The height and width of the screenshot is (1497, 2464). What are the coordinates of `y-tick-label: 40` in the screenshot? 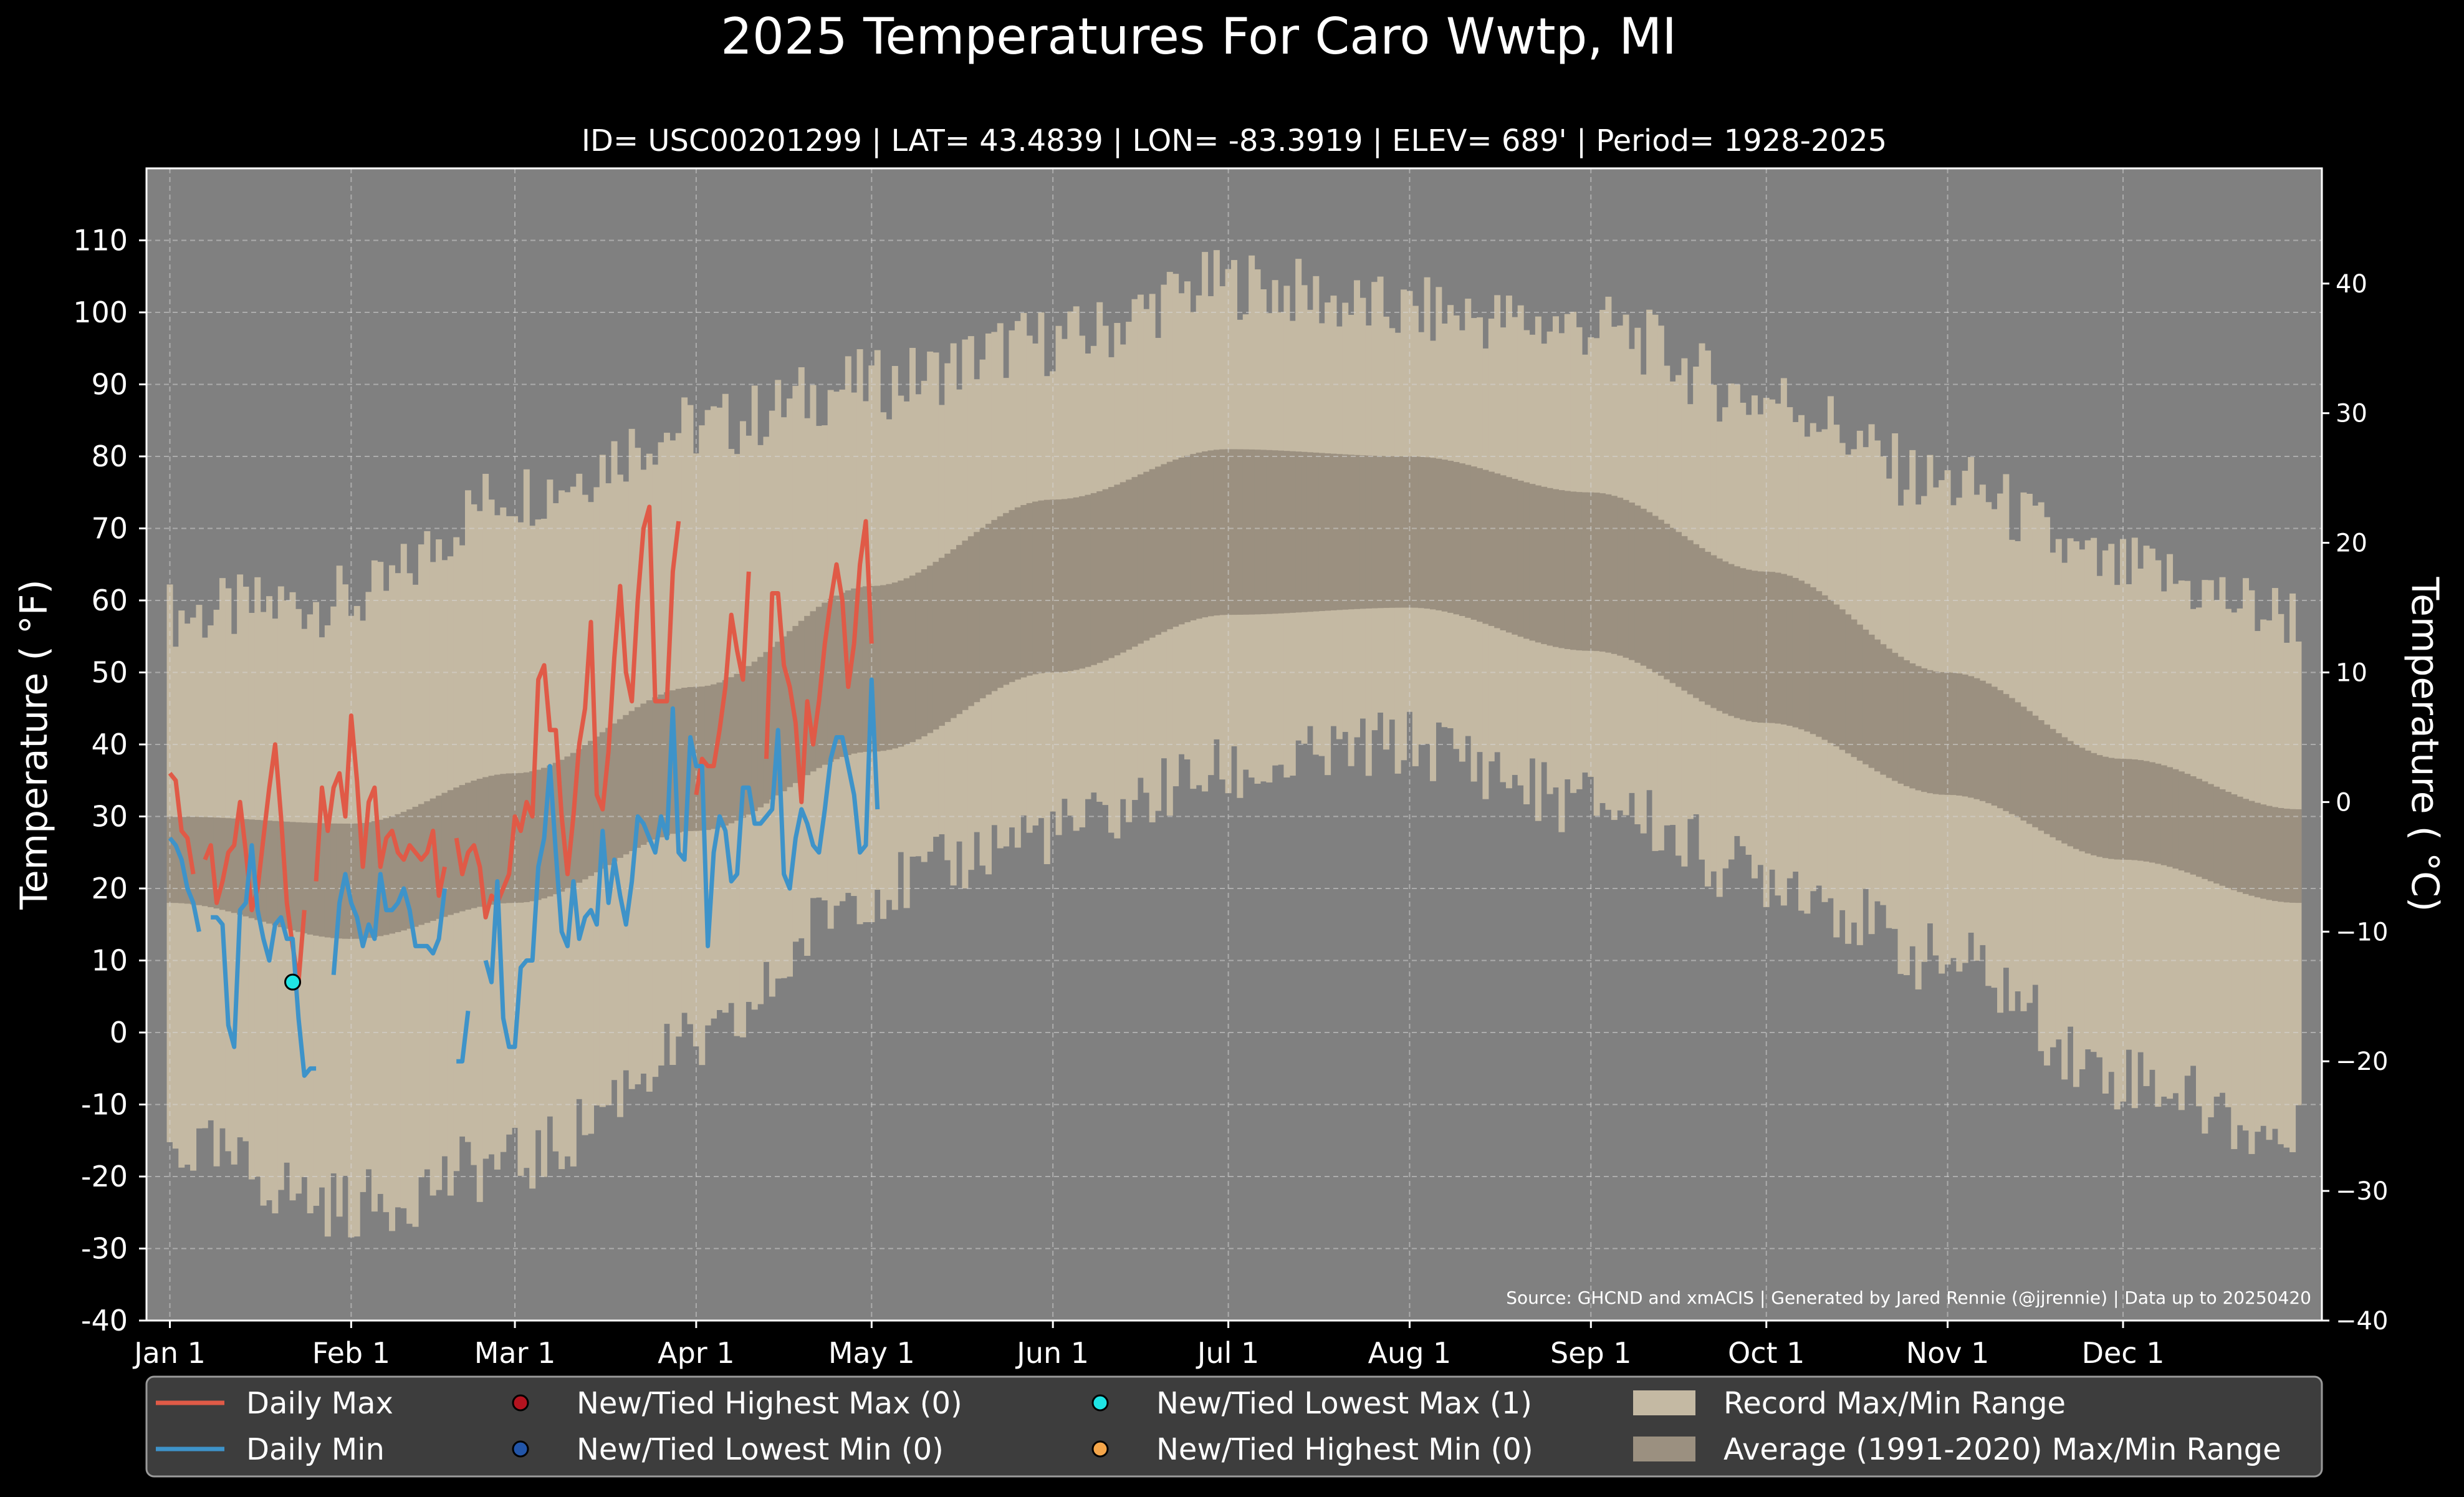 It's located at (109, 744).